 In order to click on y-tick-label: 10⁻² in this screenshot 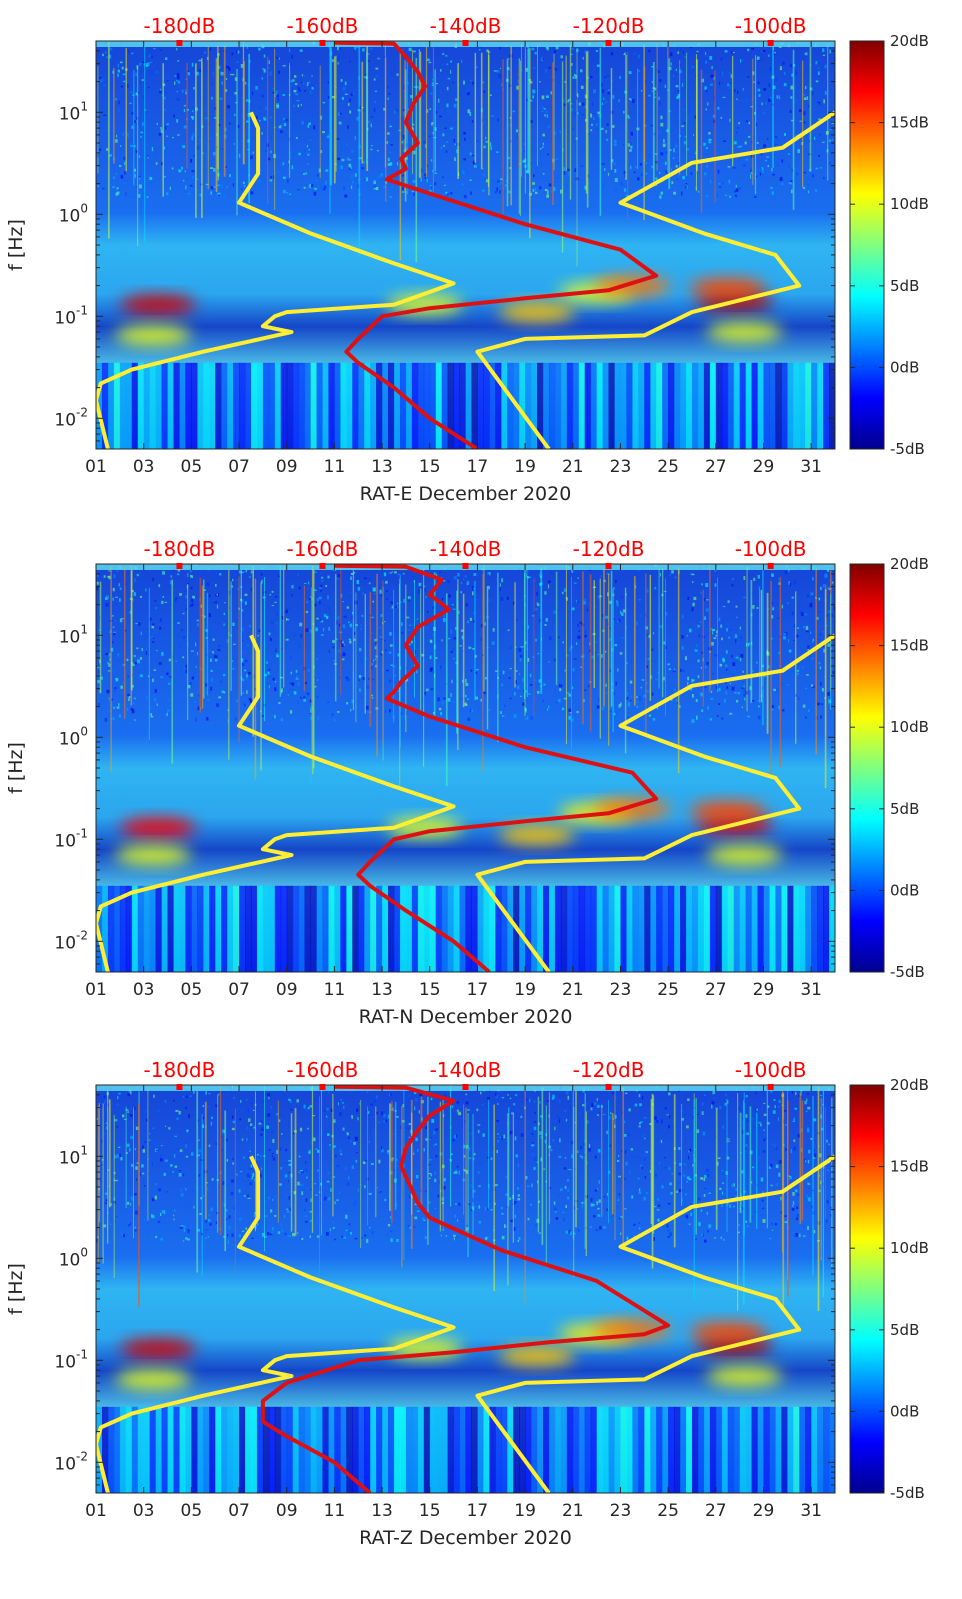, I will do `click(71, 940)`.